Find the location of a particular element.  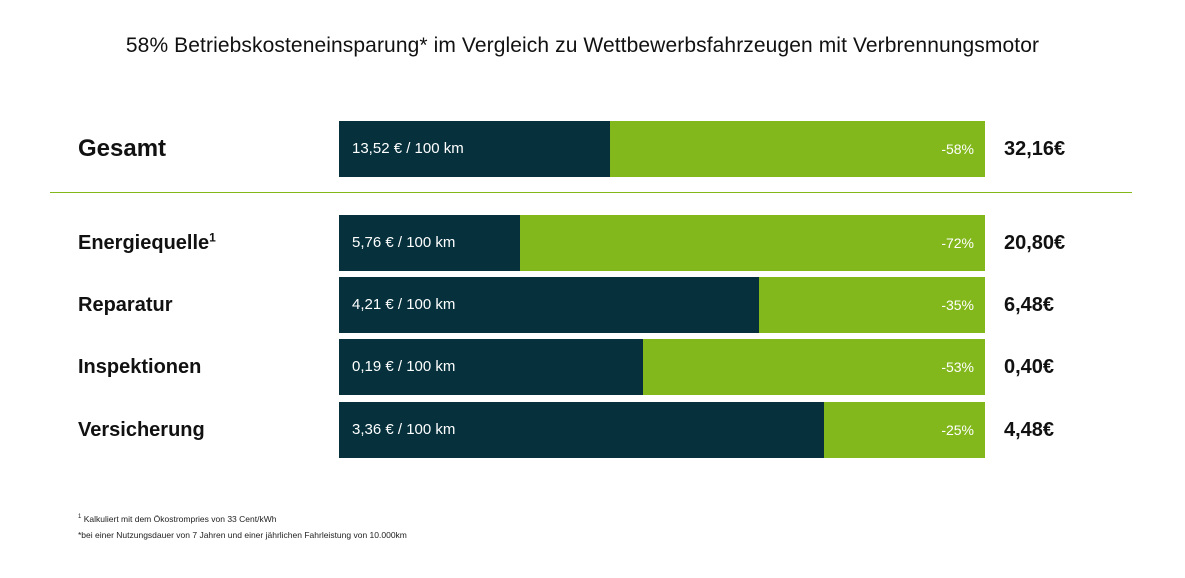

bar-row-reparatur: Reparatur 4,21 € / 100 km -35% 6,48€ is located at coordinates (592, 305).